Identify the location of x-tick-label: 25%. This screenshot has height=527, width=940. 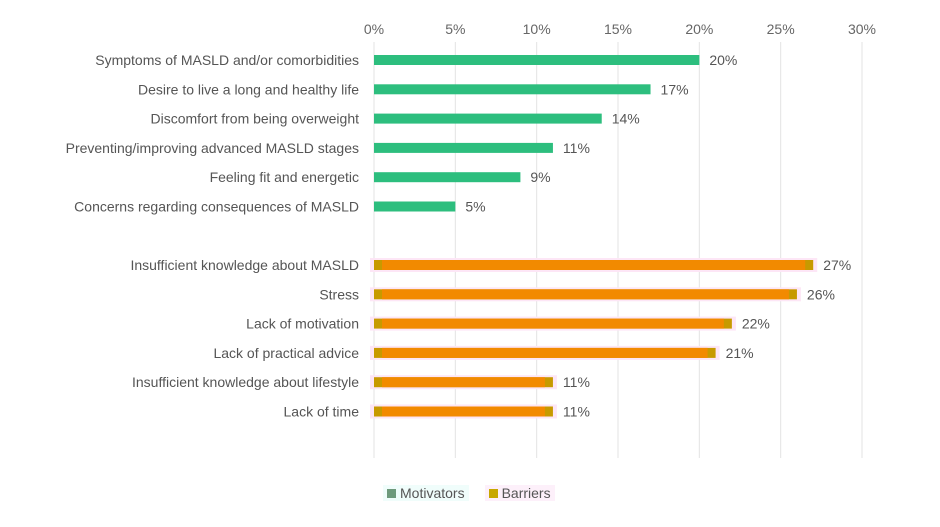
(781, 29).